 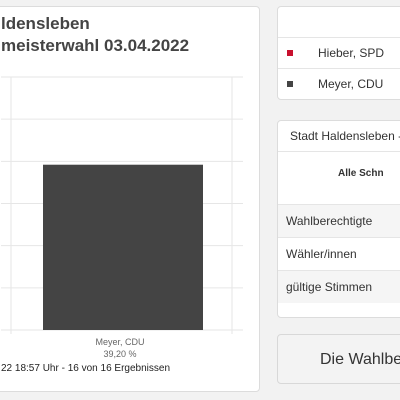 I want to click on category-label: Meyer, CDU, so click(x=119, y=342).